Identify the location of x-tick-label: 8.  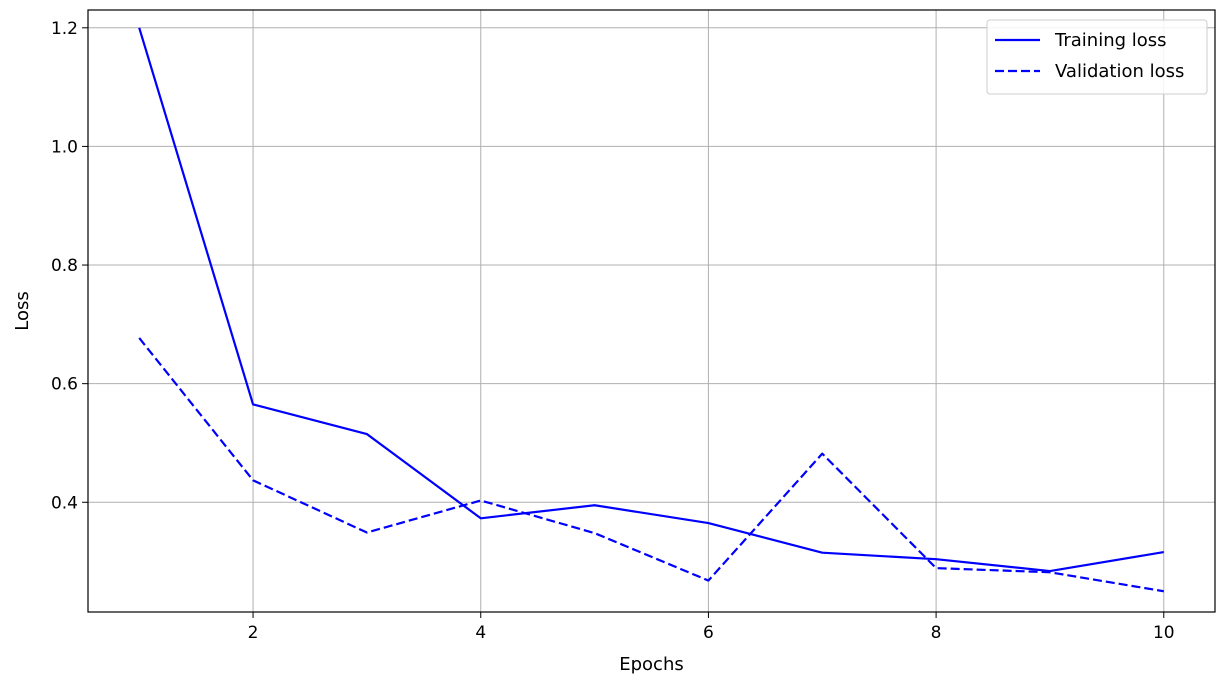
(936, 633).